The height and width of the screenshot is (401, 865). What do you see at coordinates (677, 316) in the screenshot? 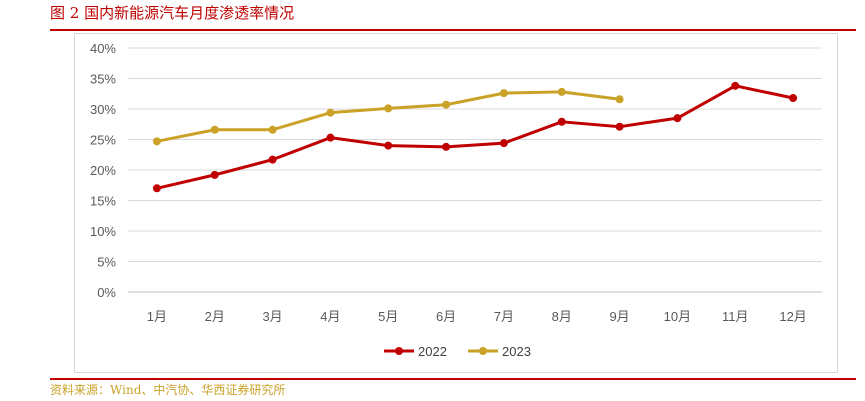
I see `x-tick-label: 10月` at bounding box center [677, 316].